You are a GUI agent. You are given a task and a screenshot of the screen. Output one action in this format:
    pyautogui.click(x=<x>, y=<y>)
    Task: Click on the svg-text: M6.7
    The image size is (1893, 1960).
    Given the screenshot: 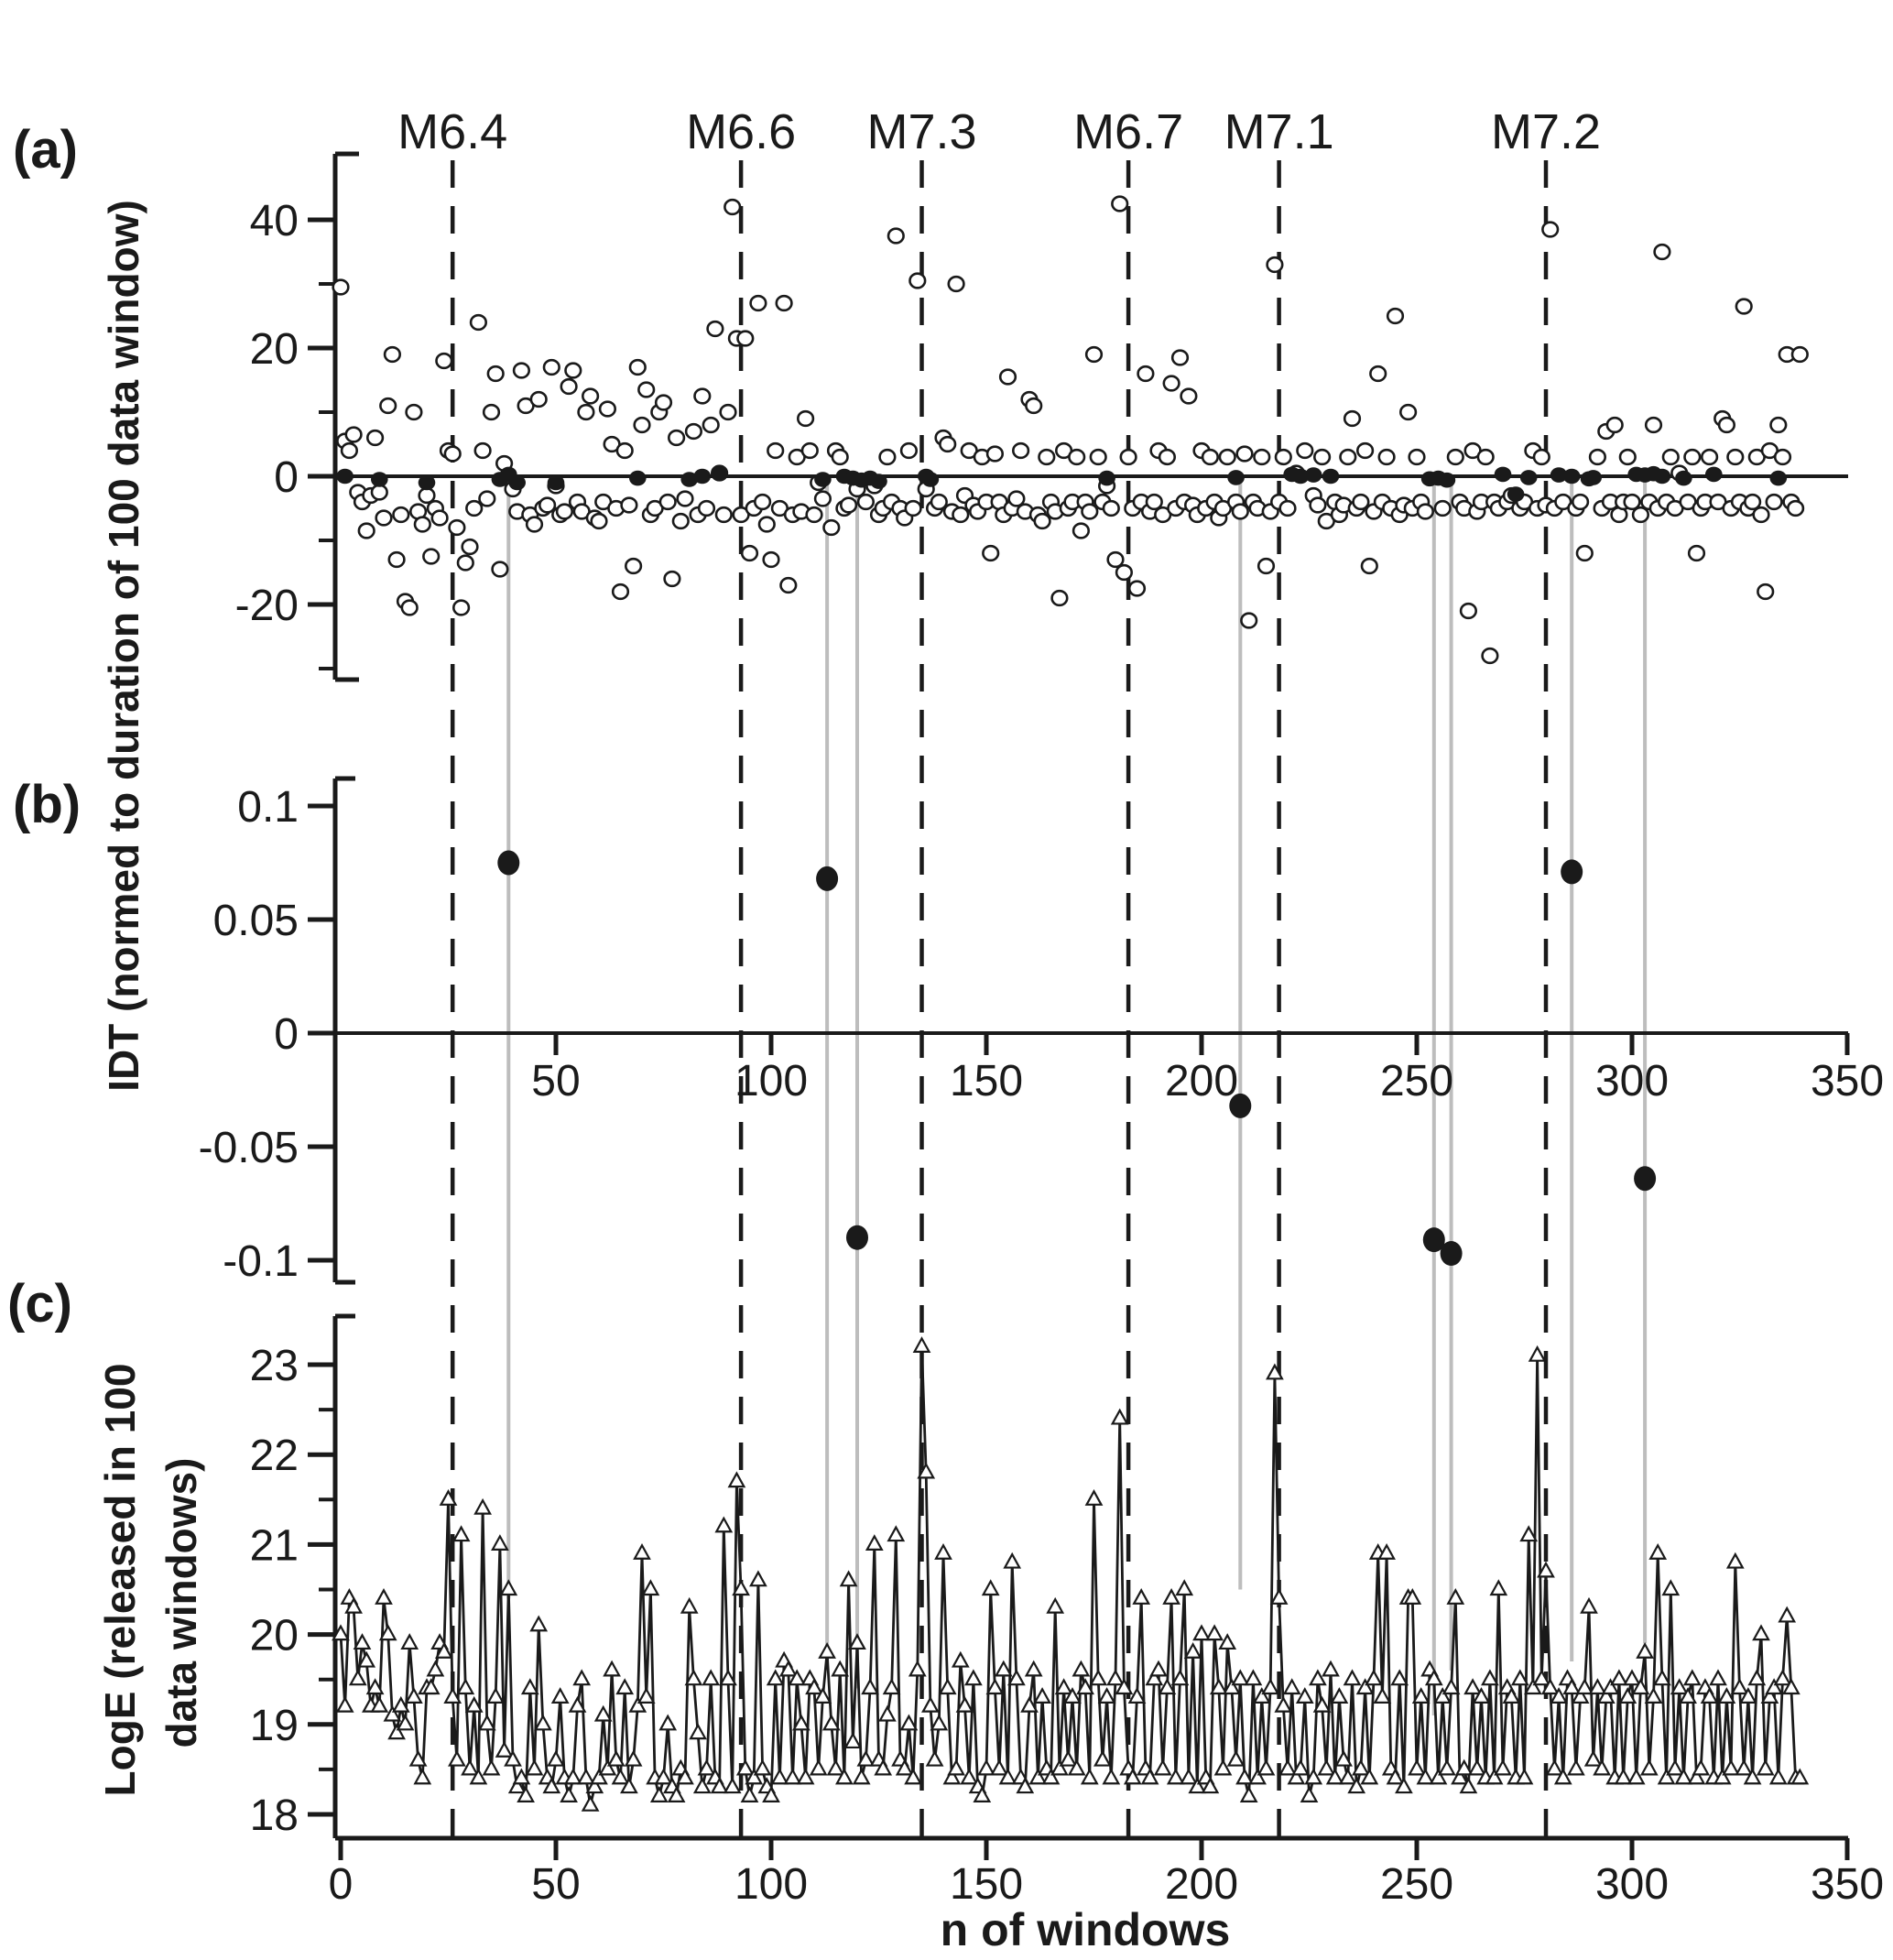 What is the action you would take?
    pyautogui.click(x=1128, y=131)
    